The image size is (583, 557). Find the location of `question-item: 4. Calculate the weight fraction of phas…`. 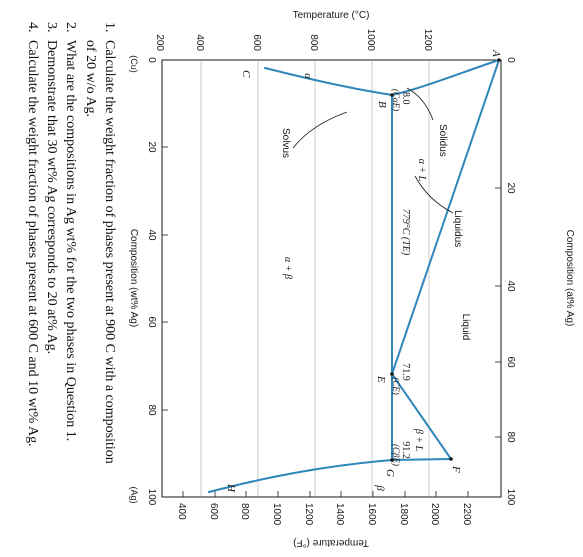

question-item: 4. Calculate the weight fraction of phas… is located at coordinates (32, 234).